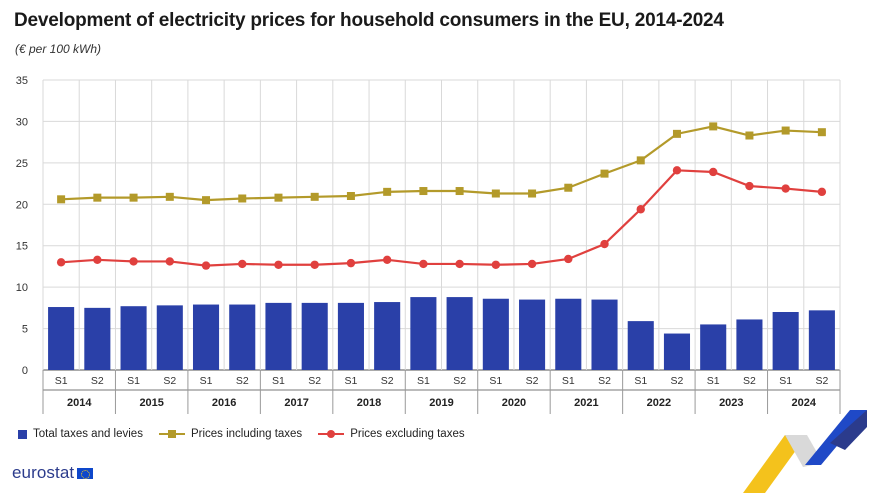 This screenshot has width=874, height=497. What do you see at coordinates (22, 164) in the screenshot?
I see `y-tick-label: 25` at bounding box center [22, 164].